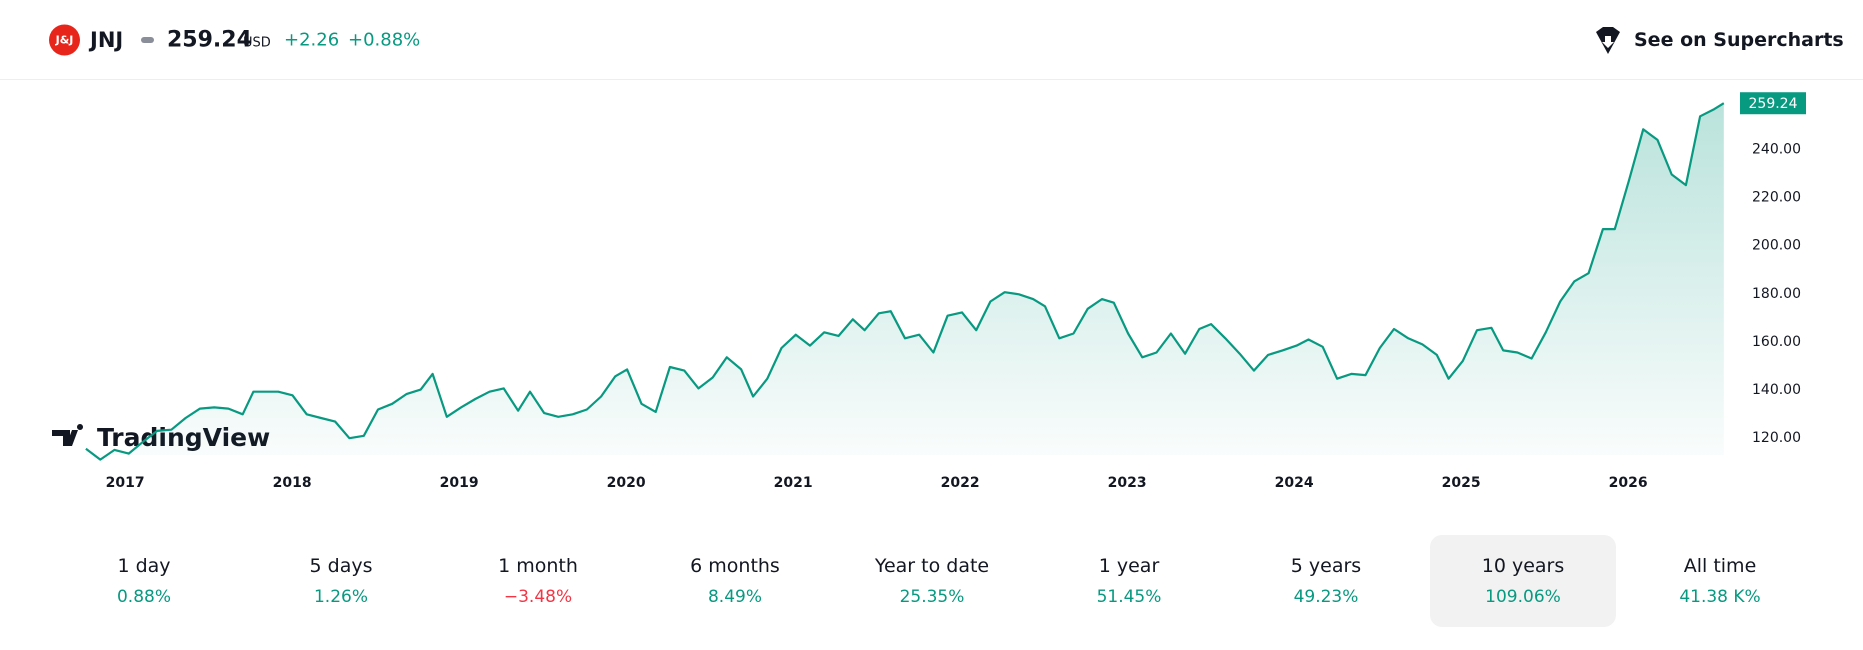 The width and height of the screenshot is (1863, 650). I want to click on period-change: 49.23%, so click(1326, 597).